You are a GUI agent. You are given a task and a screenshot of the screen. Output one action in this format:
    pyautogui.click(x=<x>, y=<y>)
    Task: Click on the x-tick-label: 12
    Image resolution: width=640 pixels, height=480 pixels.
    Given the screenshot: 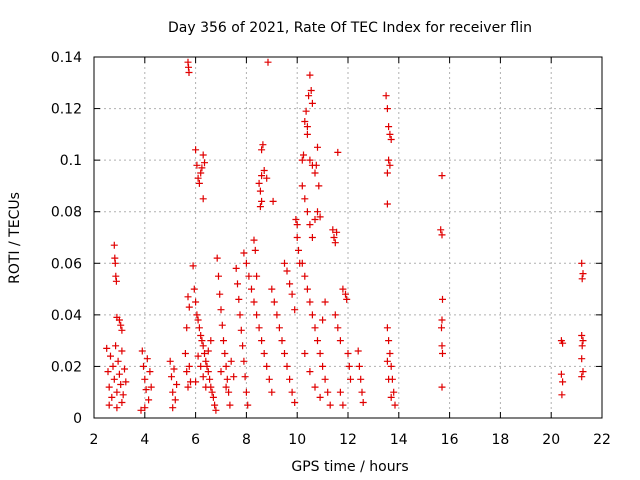 What is the action you would take?
    pyautogui.click(x=348, y=440)
    